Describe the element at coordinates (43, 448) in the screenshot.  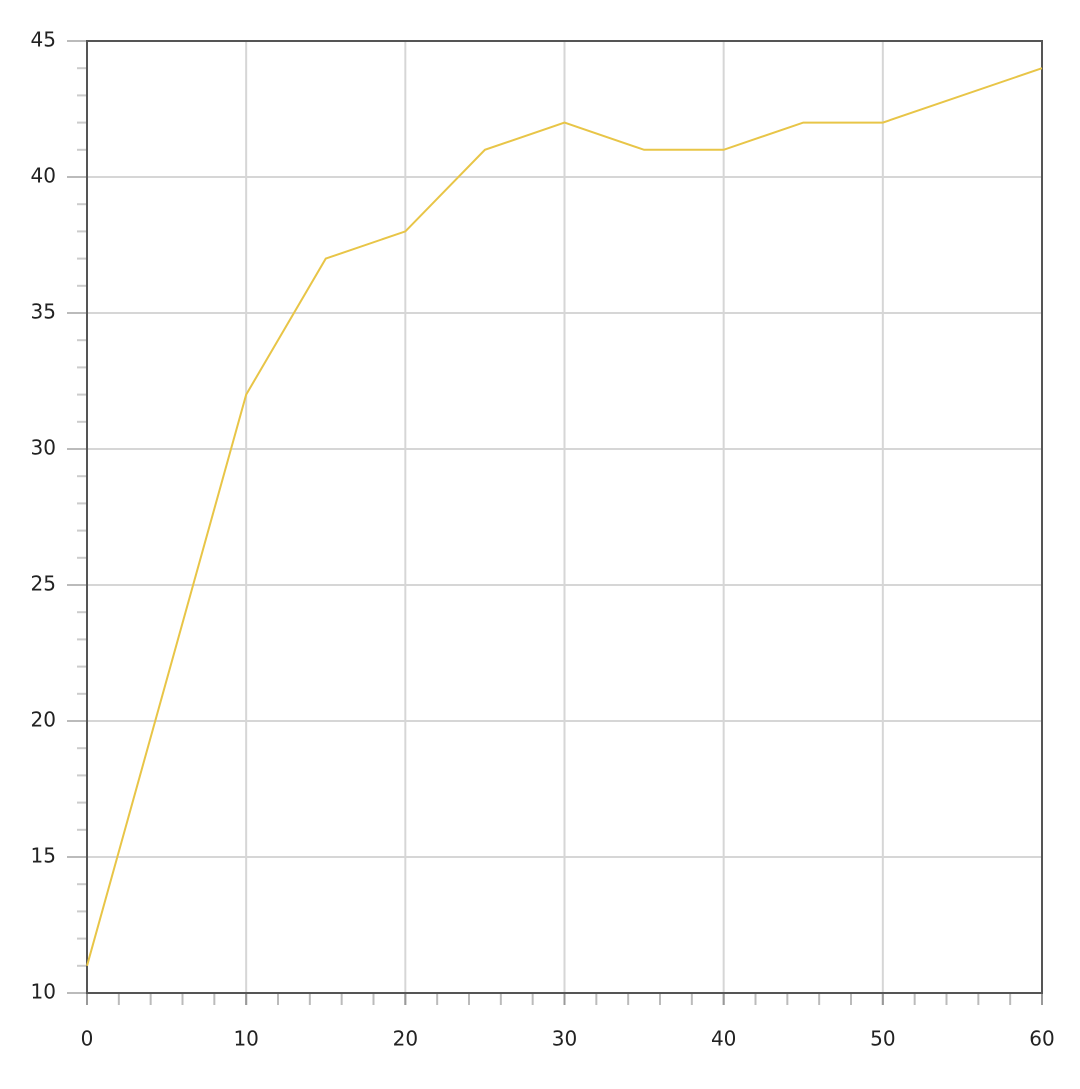
I see `y-tick-label: 30` at that location.